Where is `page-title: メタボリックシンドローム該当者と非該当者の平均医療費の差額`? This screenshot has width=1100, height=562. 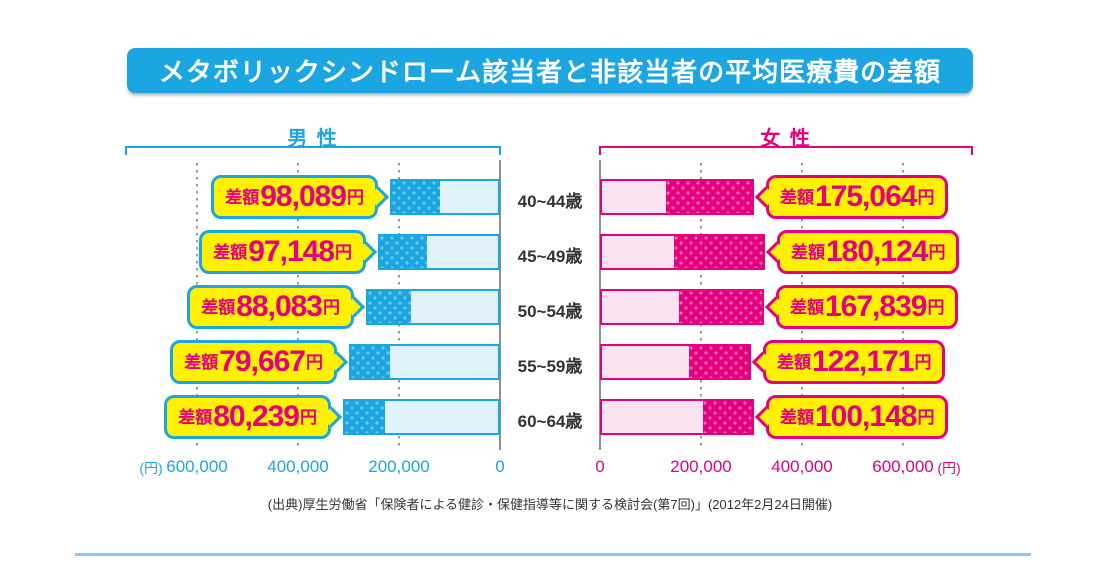
page-title: メタボリックシンドローム該当者と非該当者の平均医療費の差額 is located at coordinates (550, 72).